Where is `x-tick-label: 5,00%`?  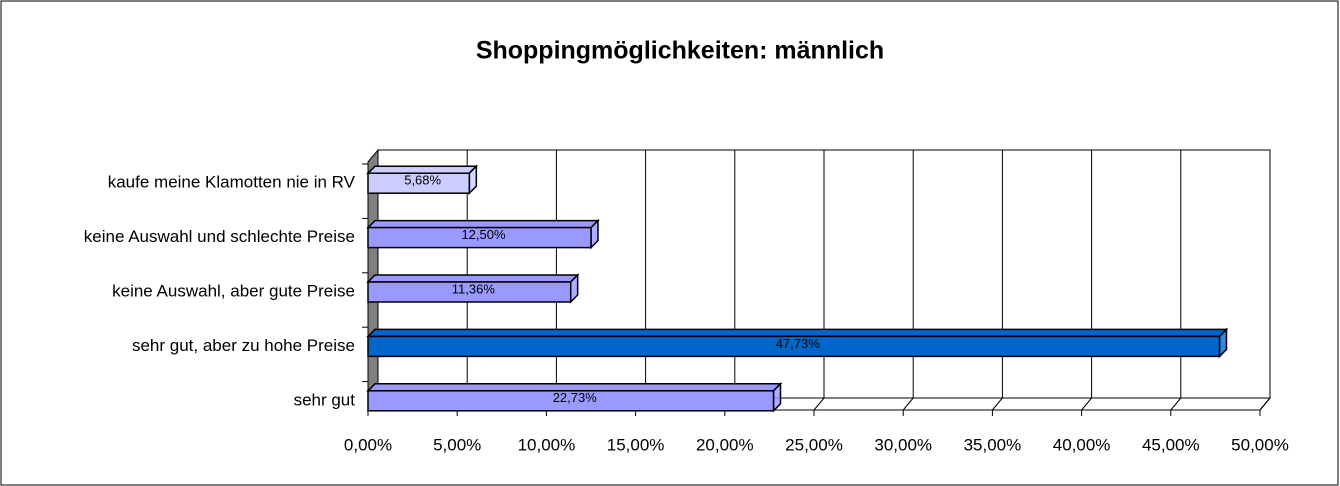
x-tick-label: 5,00% is located at coordinates (457, 444).